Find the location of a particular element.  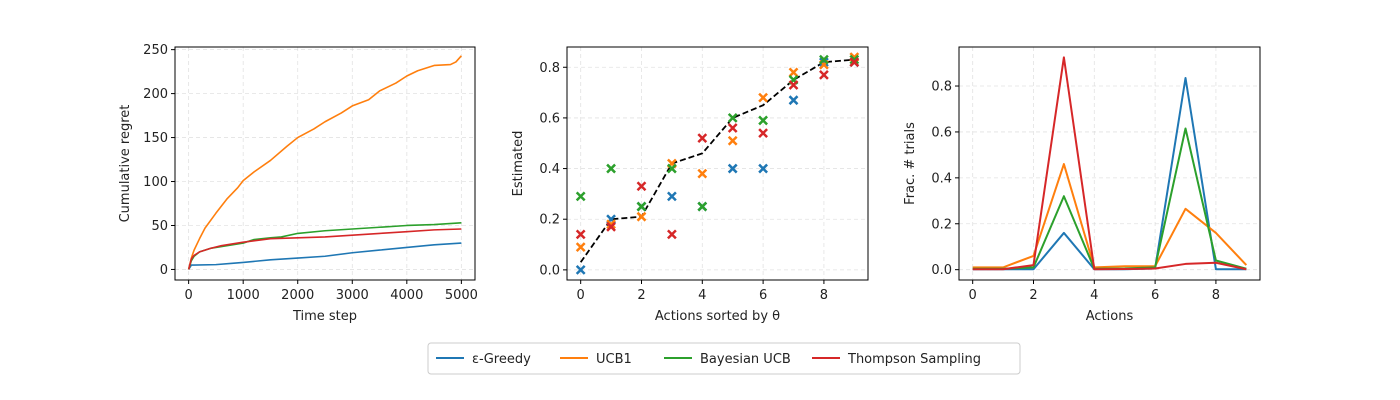

y-tick-label: 200 is located at coordinates (155, 94).